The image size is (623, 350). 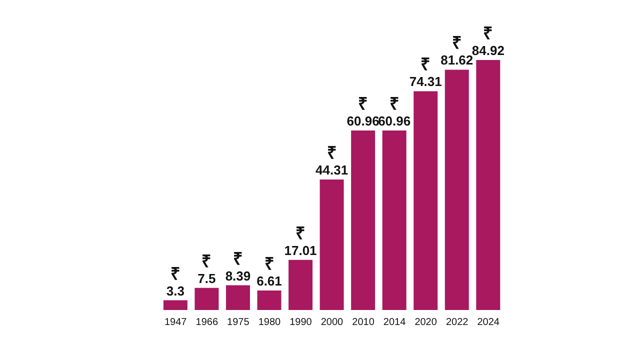 What do you see at coordinates (488, 322) in the screenshot?
I see `x-tick-label: 2024` at bounding box center [488, 322].